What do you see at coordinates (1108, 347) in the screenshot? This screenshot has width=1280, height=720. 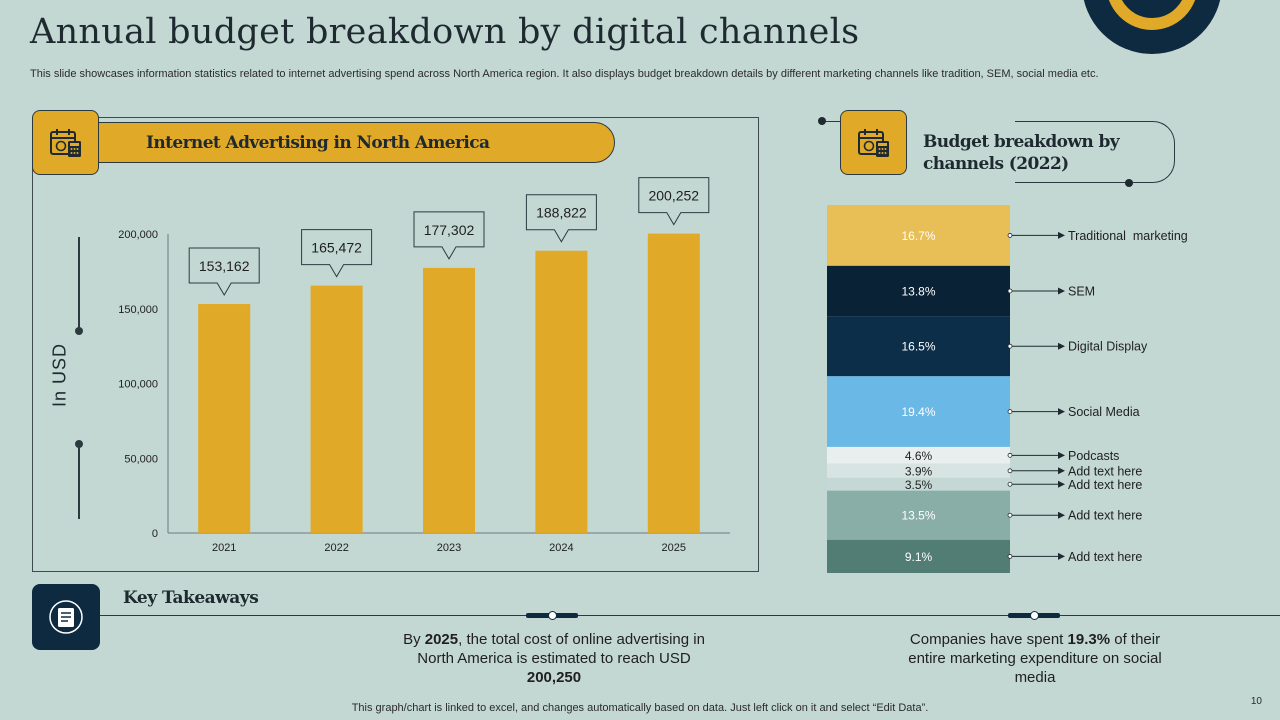 I see `legend-label: Digital Display` at bounding box center [1108, 347].